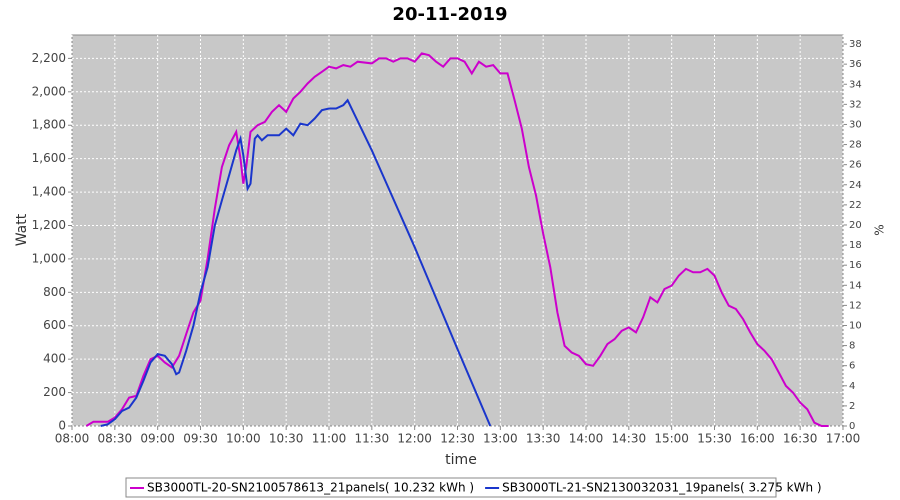 The height and width of the screenshot is (500, 900). Describe the element at coordinates (329, 439) in the screenshot. I see `x-tick-label: 11:00` at that location.